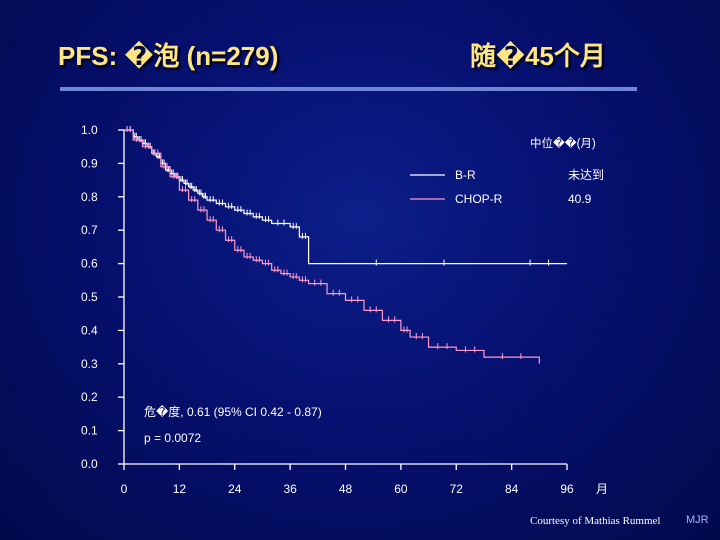 The image size is (720, 540). I want to click on y-tick-label: 0.8, so click(89, 197).